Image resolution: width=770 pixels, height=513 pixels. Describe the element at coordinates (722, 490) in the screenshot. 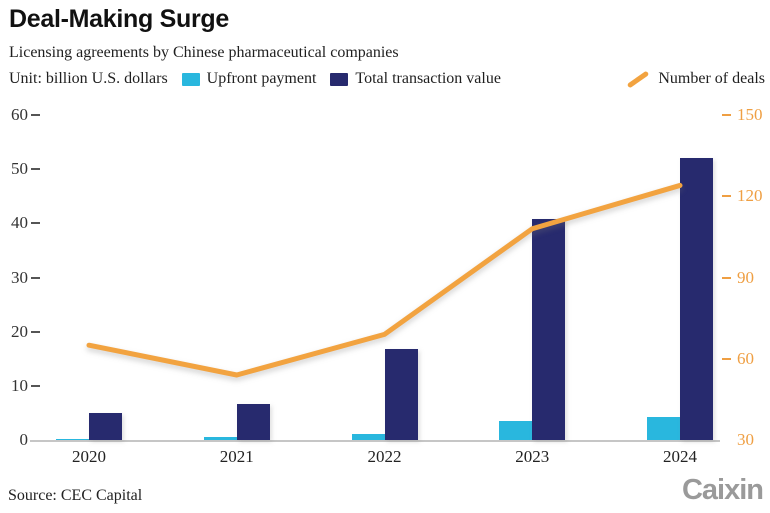

I see `caixin-logo: Caixin` at that location.